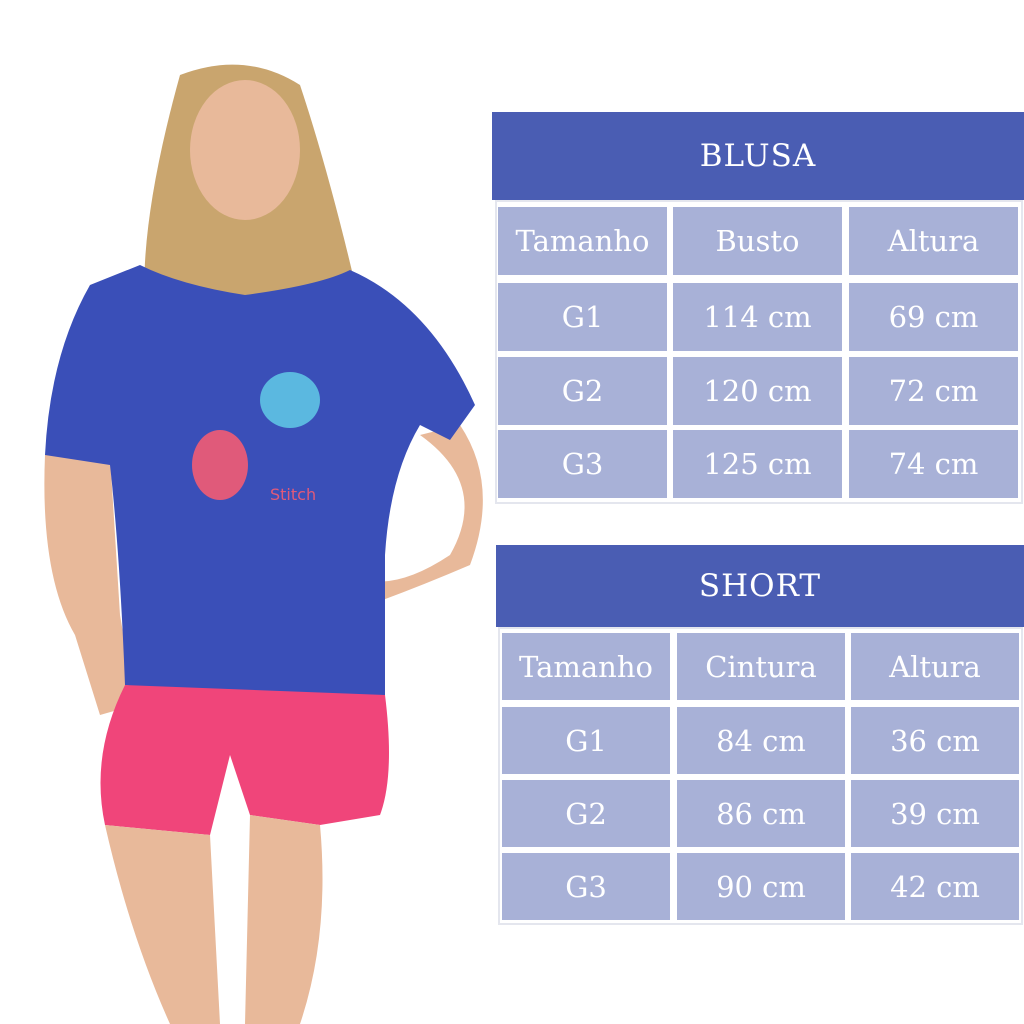 The image size is (1024, 1024). I want to click on table-cell: 84 cm, so click(761, 740).